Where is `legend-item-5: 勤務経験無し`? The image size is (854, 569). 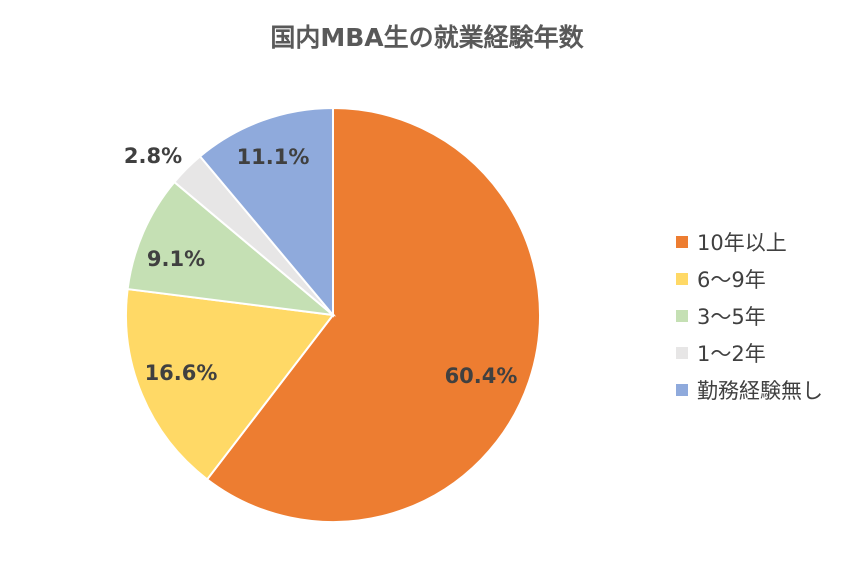
legend-item-5: 勤務経験無し is located at coordinates (749, 389).